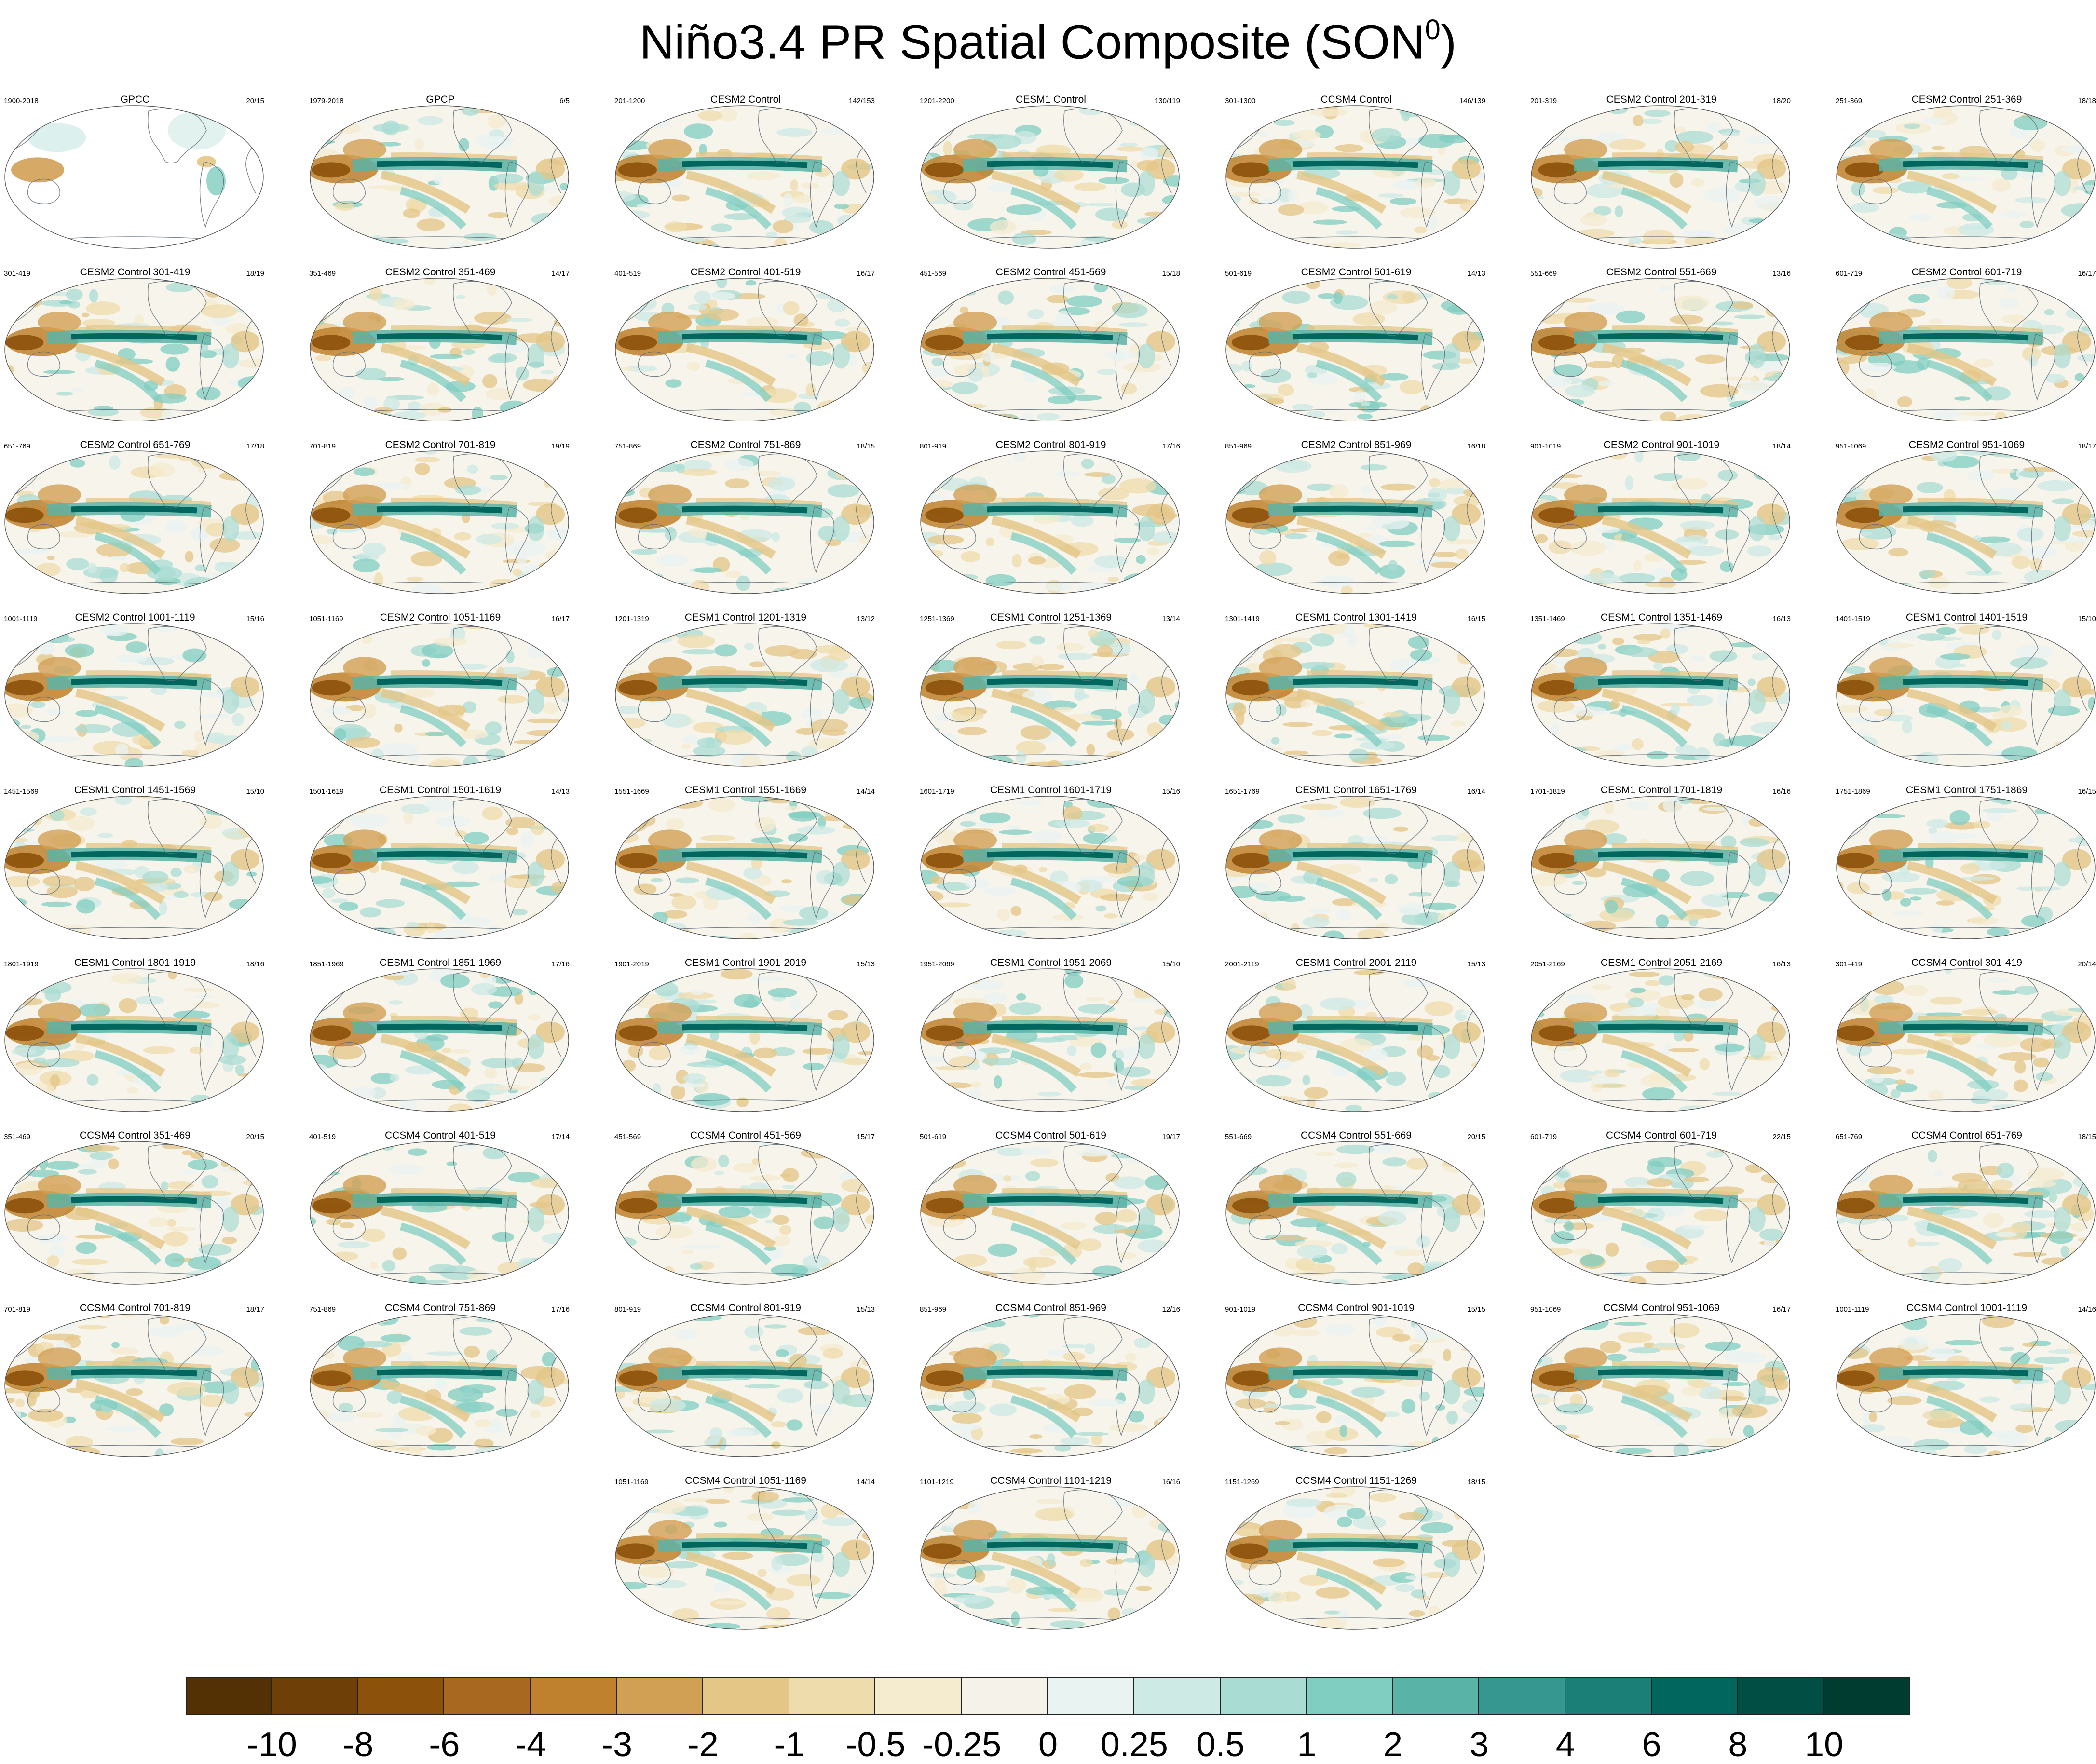 This screenshot has height=1764, width=2096. I want to click on panel-period: 1001-1119, so click(1852, 1309).